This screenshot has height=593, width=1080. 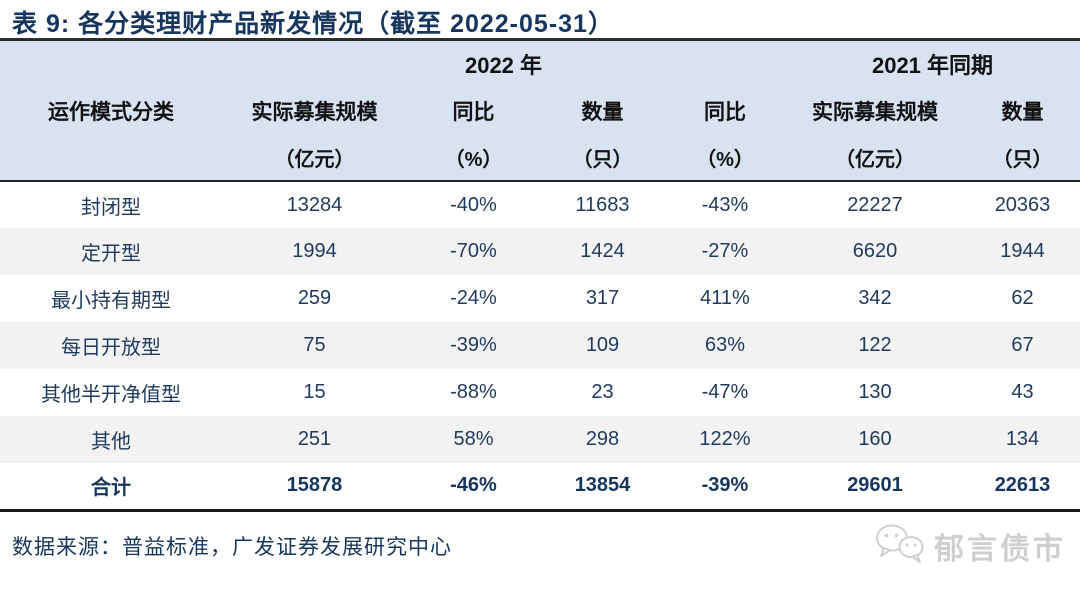 I want to click on cell-value: -88%, so click(x=473, y=392).